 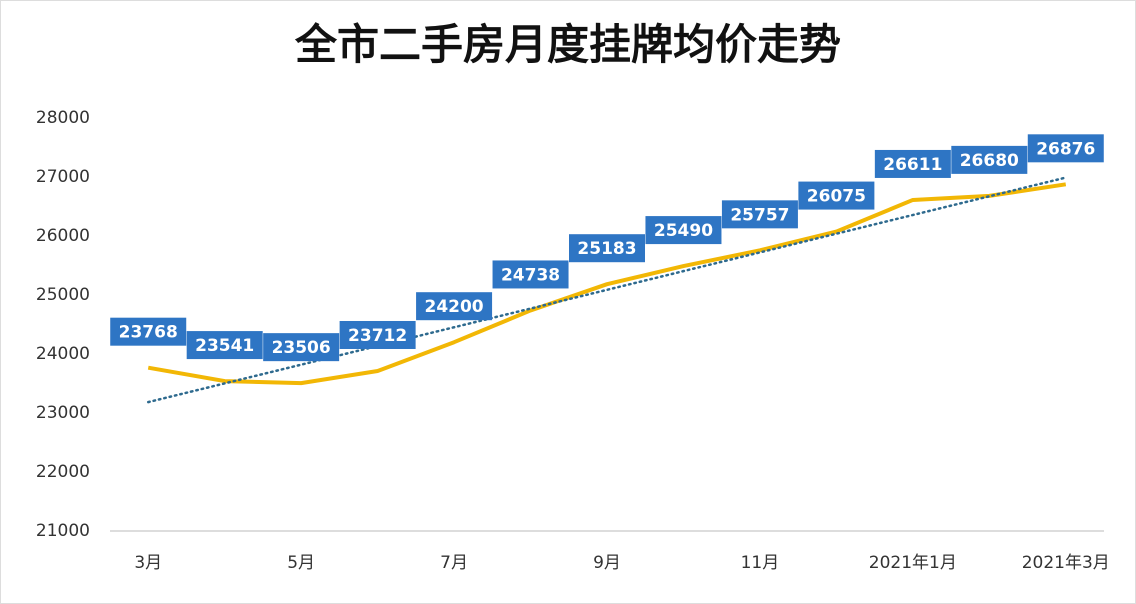 I want to click on value-label: 23712, so click(x=377, y=336).